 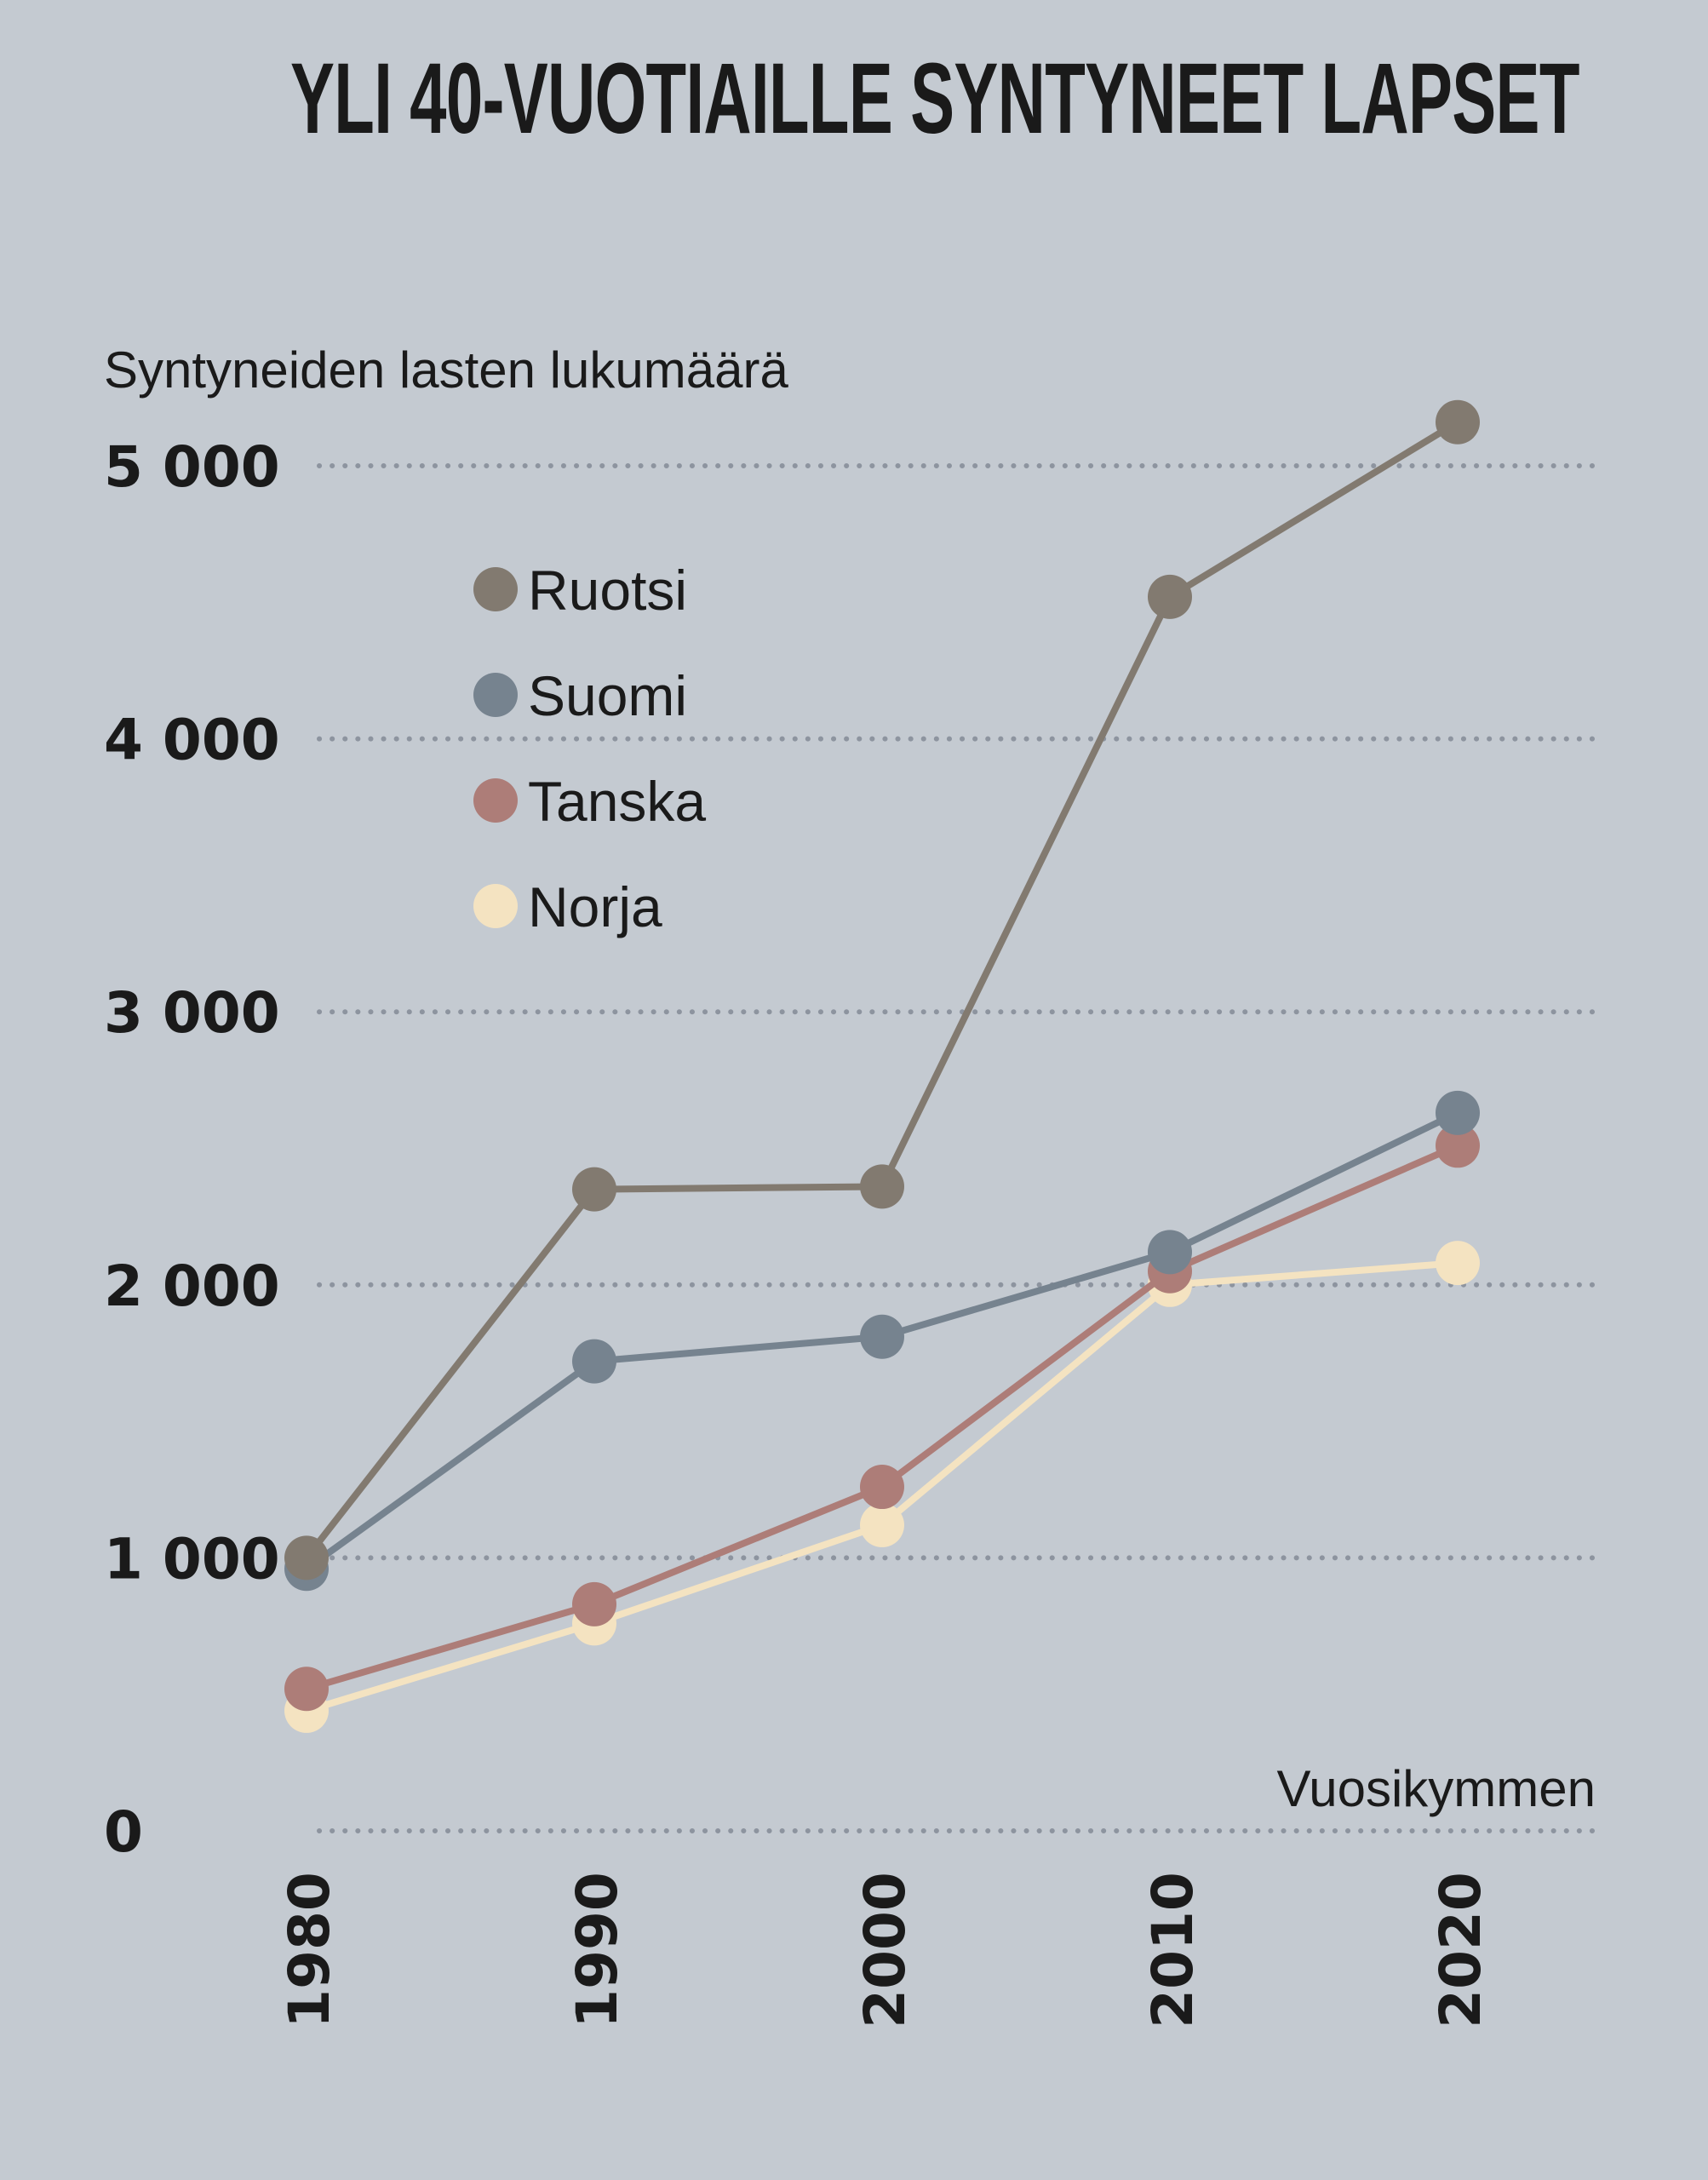 I want to click on legend: Ruotsi Suomi Tanska Norja, so click(x=589, y=748).